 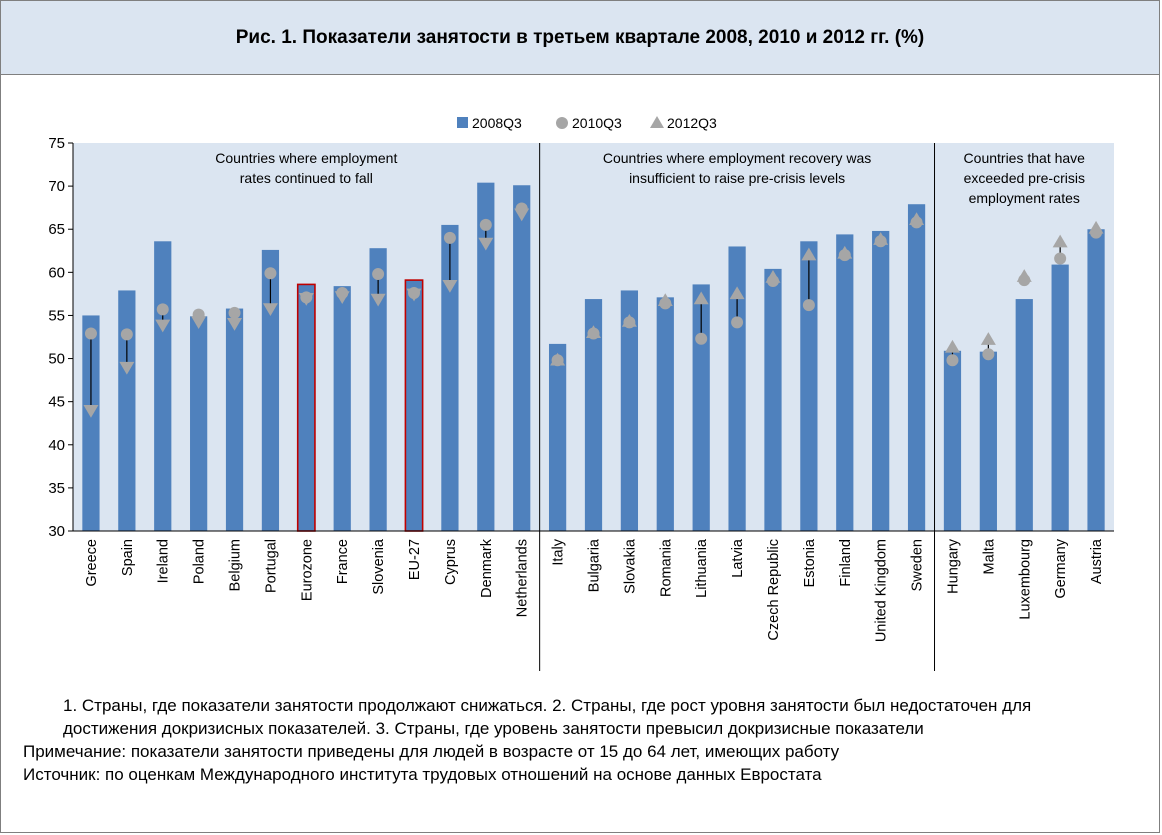 What do you see at coordinates (1061, 568) in the screenshot?
I see `x-tick-label: Germany` at bounding box center [1061, 568].